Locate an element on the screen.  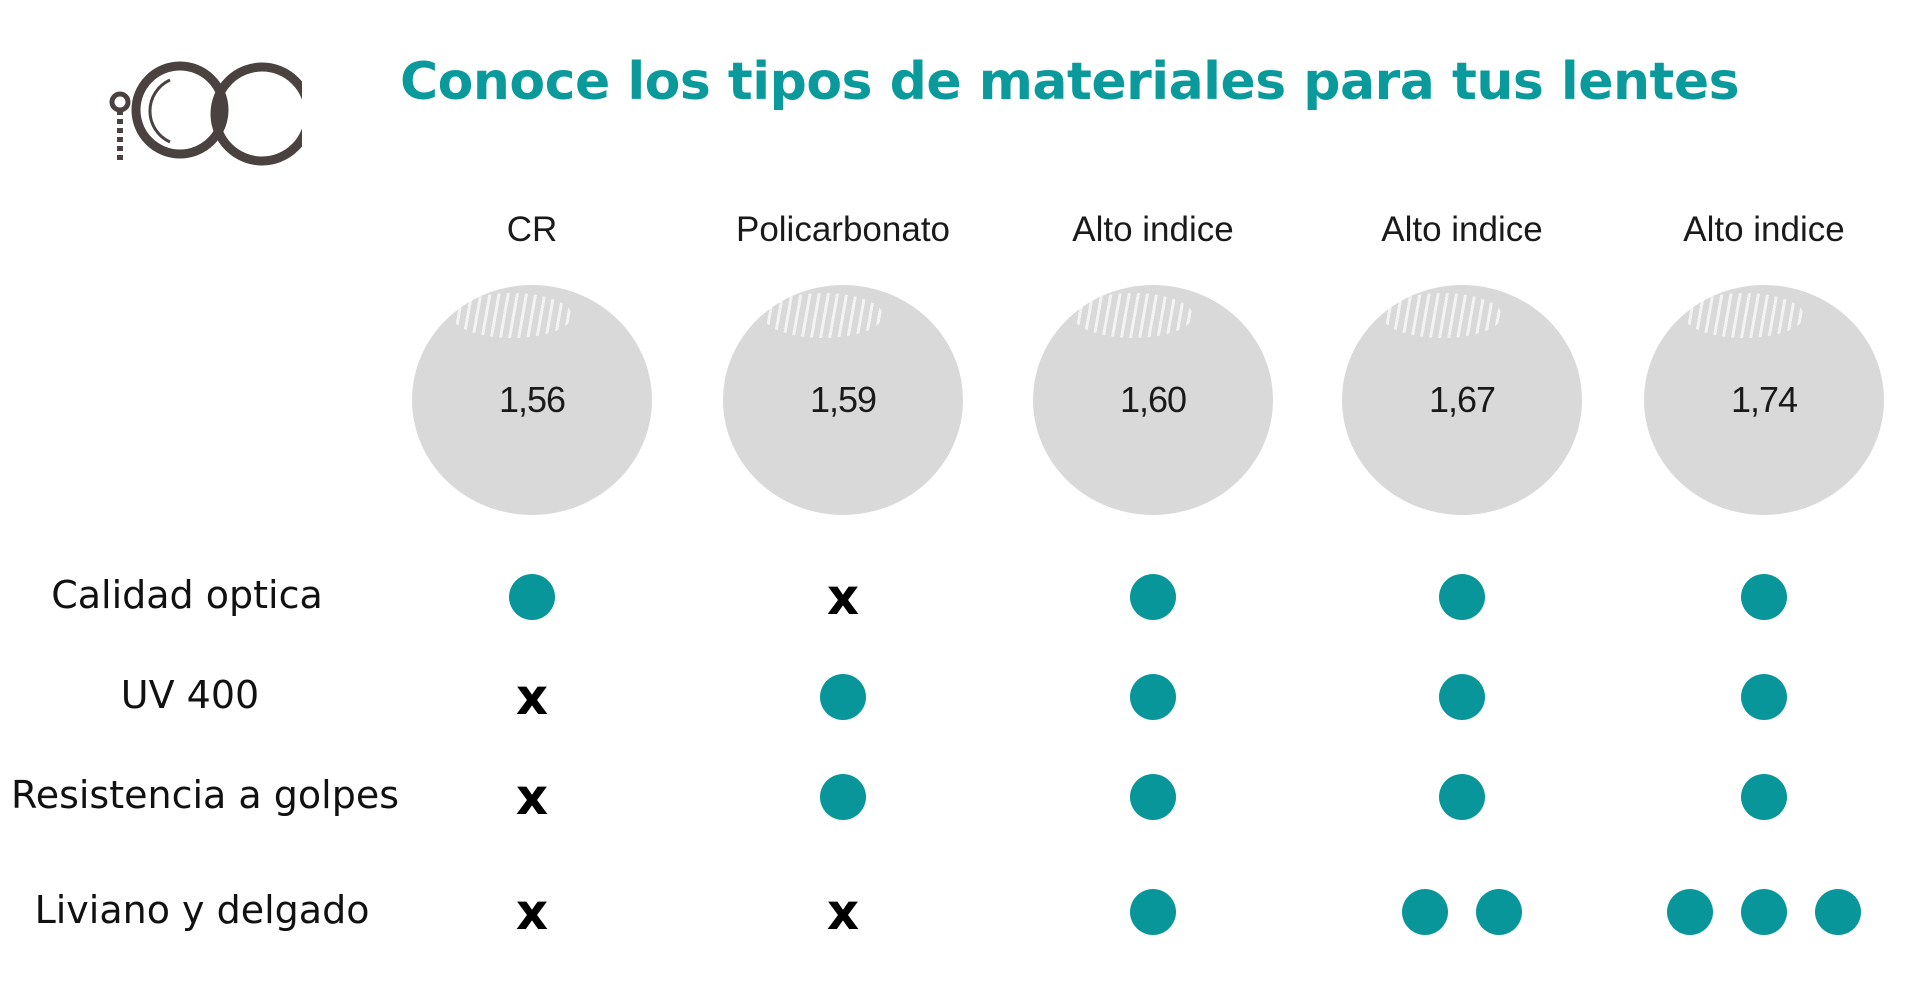
lens-index-value: 1,56 is located at coordinates (532, 399).